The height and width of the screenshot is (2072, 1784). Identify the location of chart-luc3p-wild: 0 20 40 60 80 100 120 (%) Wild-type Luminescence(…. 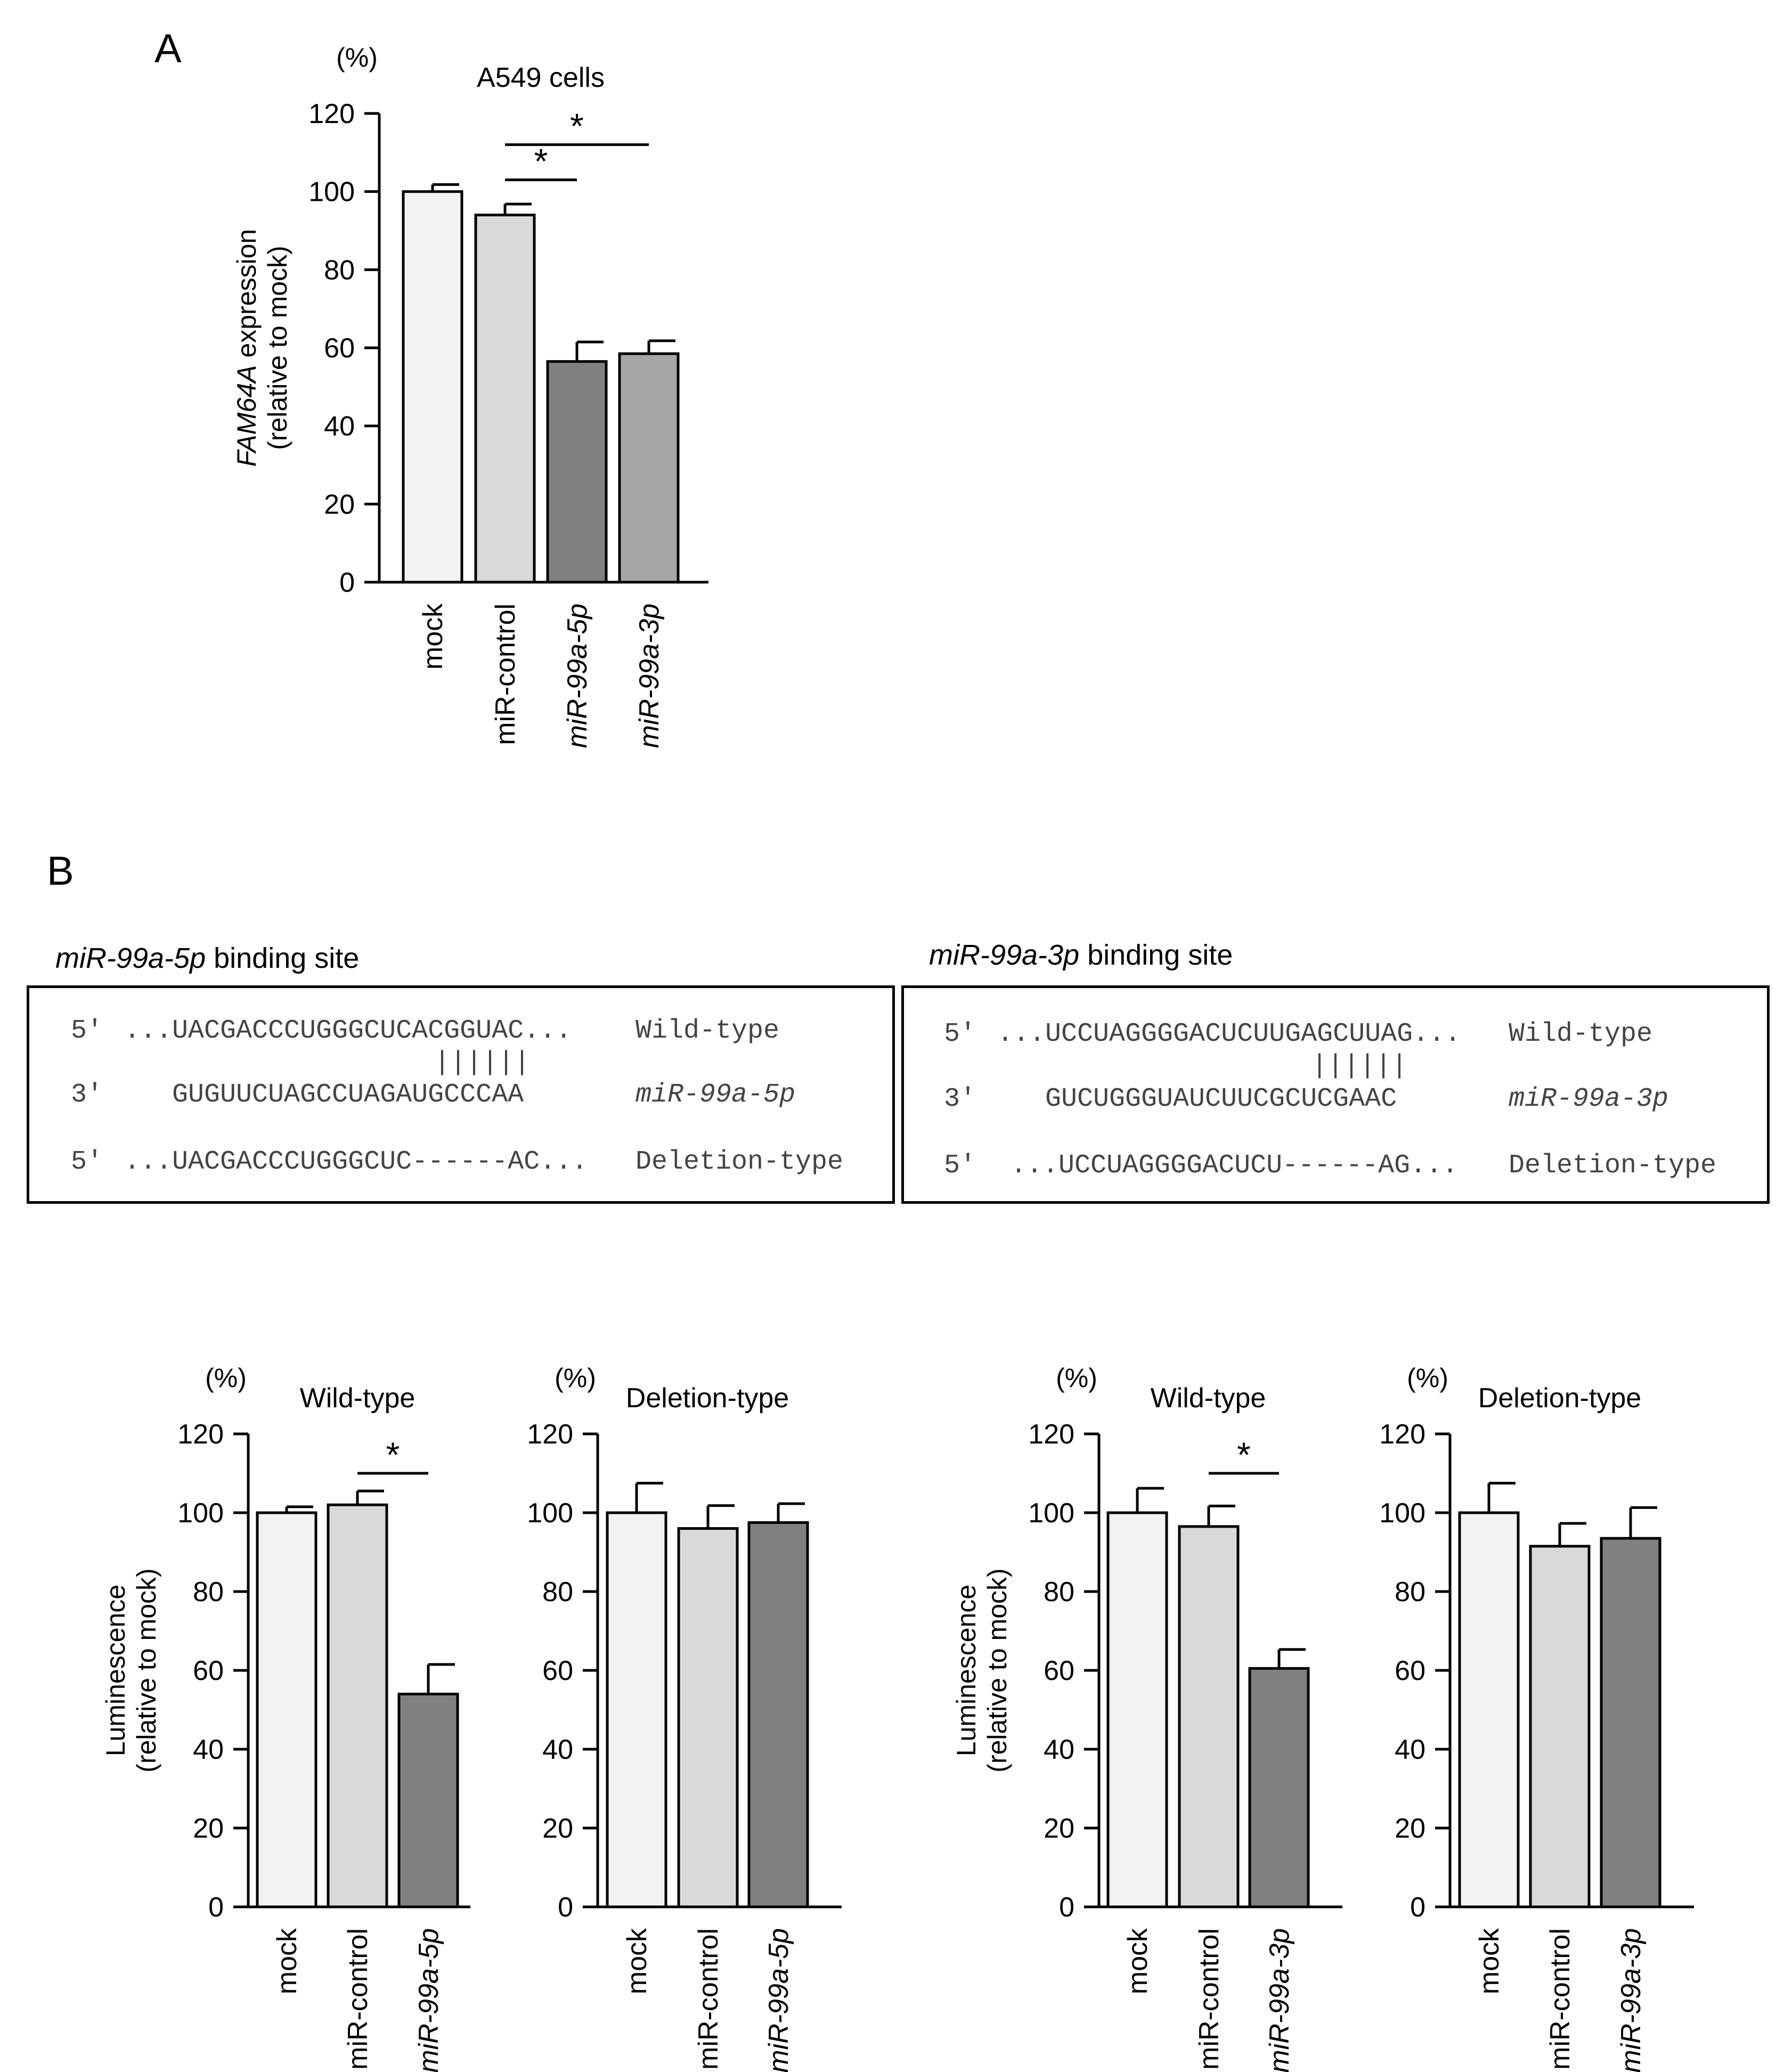
(1146, 1717).